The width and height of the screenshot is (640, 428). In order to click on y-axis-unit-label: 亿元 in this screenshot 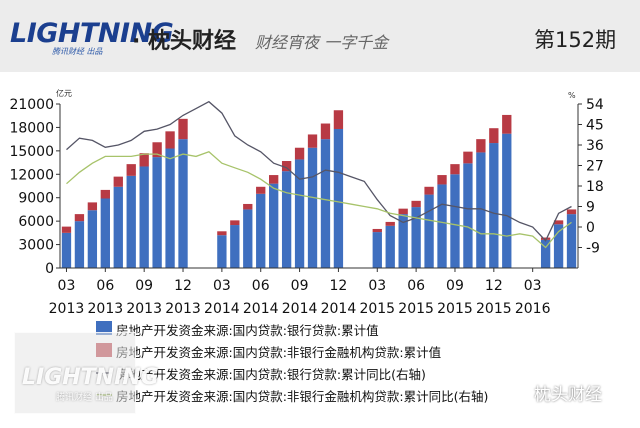, I will do `click(64, 93)`.